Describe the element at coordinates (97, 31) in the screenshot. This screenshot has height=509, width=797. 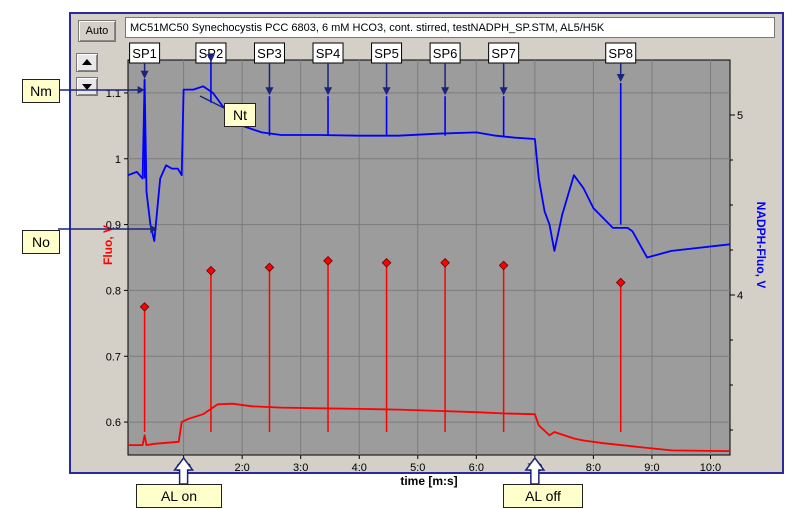
I see `auto-button: Auto` at that location.